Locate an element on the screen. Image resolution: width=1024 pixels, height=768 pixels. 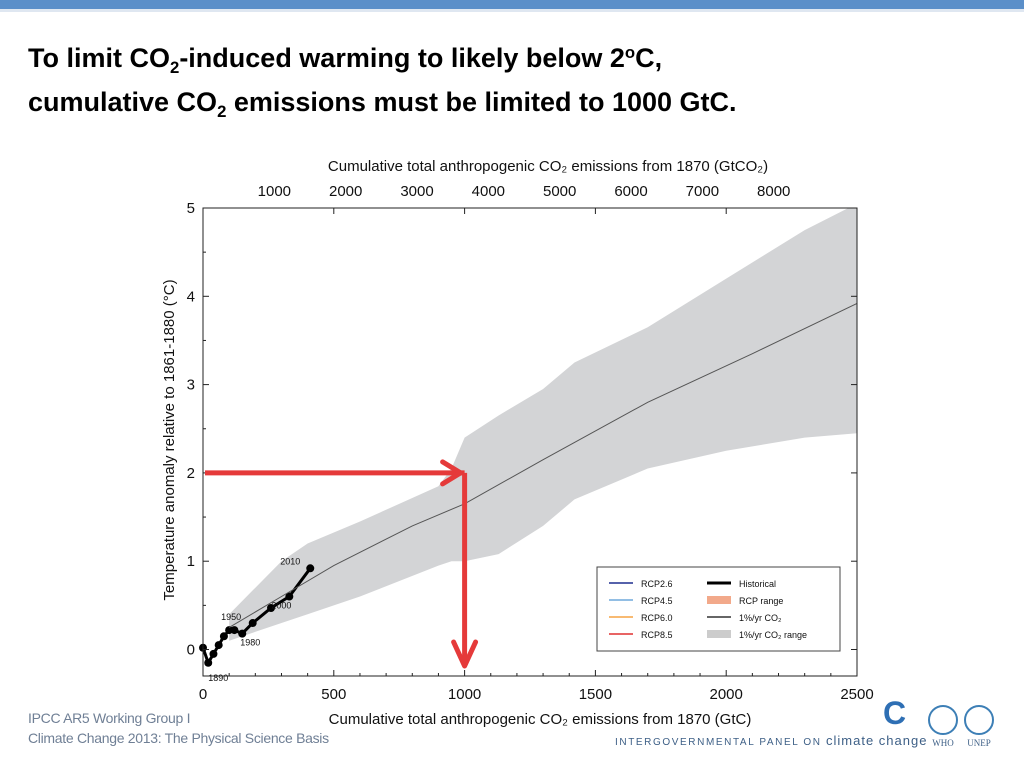
who-emblem-icon is located at coordinates (943, 720).